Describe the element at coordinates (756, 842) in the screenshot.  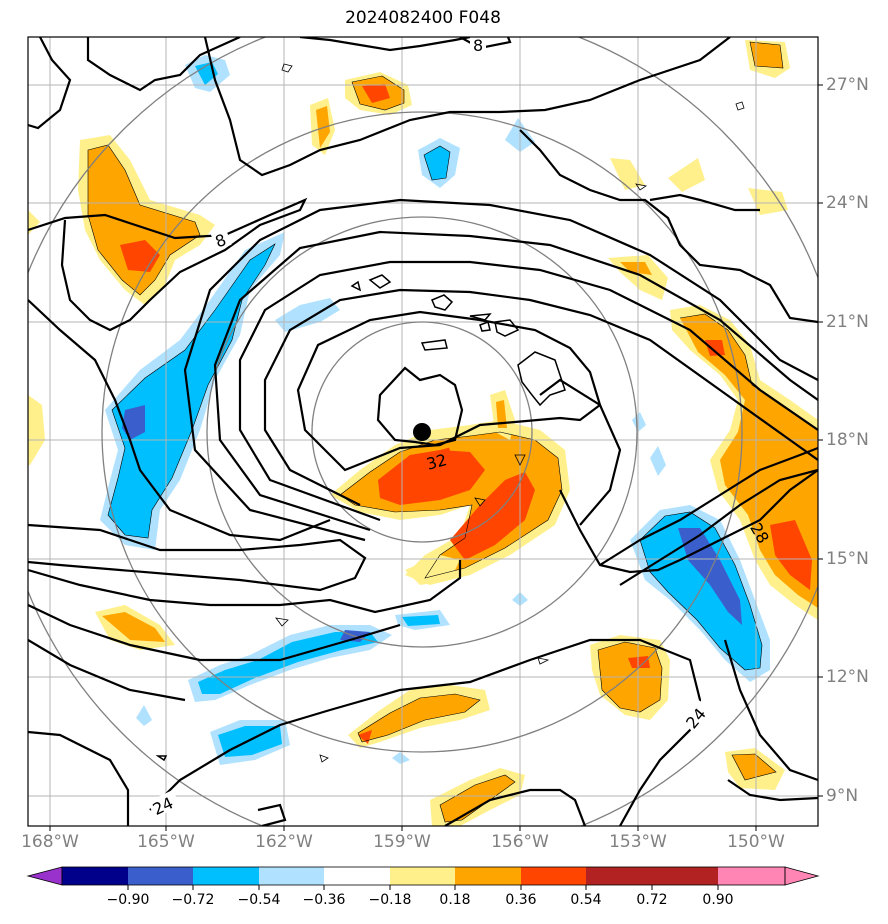
I see `lon-label: 150°W` at that location.